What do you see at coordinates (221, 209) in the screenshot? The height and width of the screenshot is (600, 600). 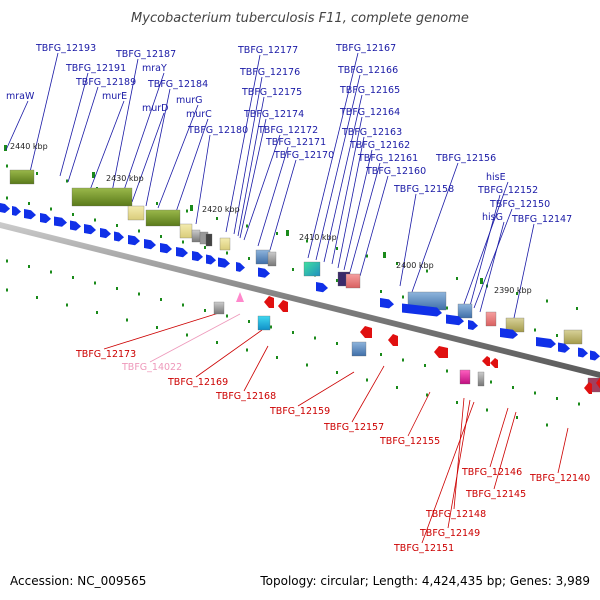 I see `scale-label: 2420 kbp` at bounding box center [221, 209].